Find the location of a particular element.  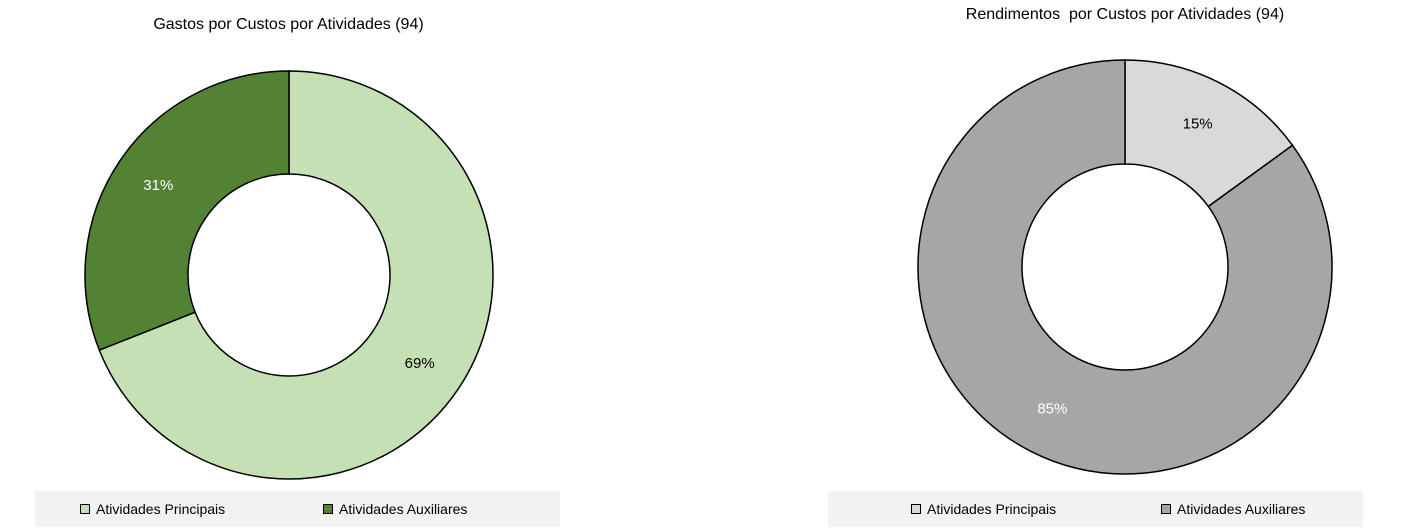

donut-slice-auxiliares is located at coordinates (187, 211).